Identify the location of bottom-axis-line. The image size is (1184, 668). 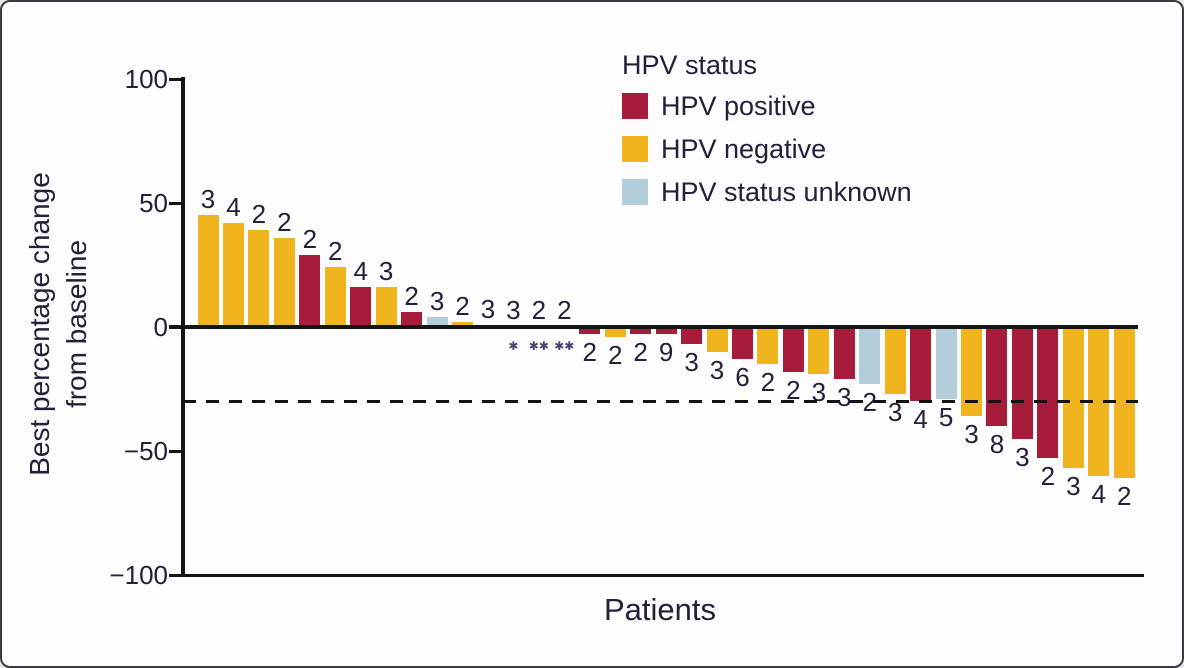
(663, 575).